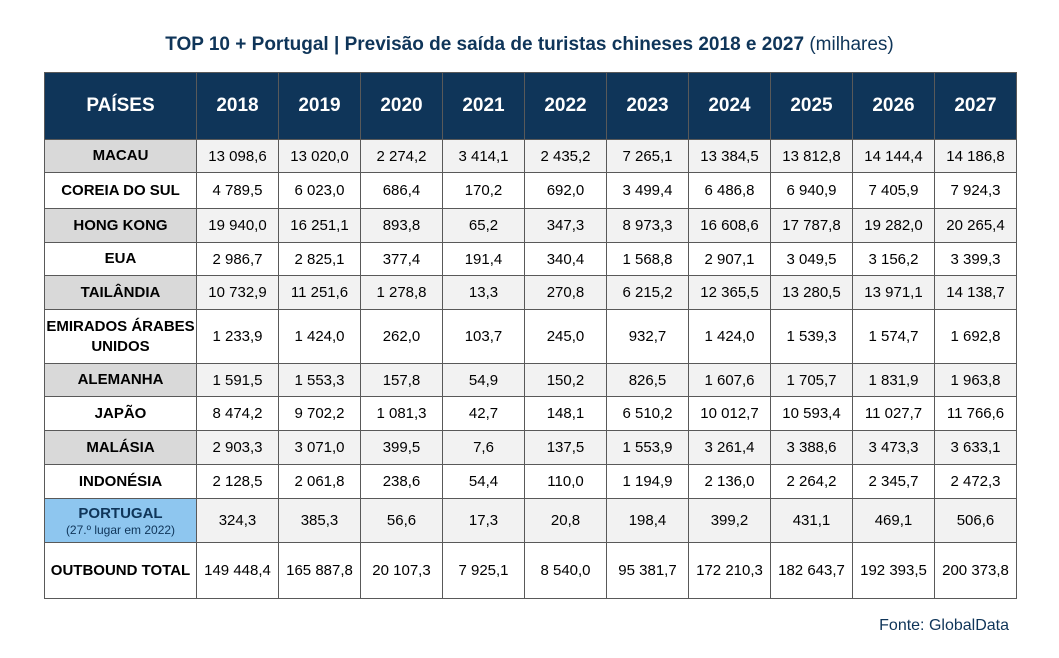 This screenshot has width=1059, height=658. What do you see at coordinates (120, 530) in the screenshot?
I see `rank-note: (27.º lugar em 2022)` at bounding box center [120, 530].